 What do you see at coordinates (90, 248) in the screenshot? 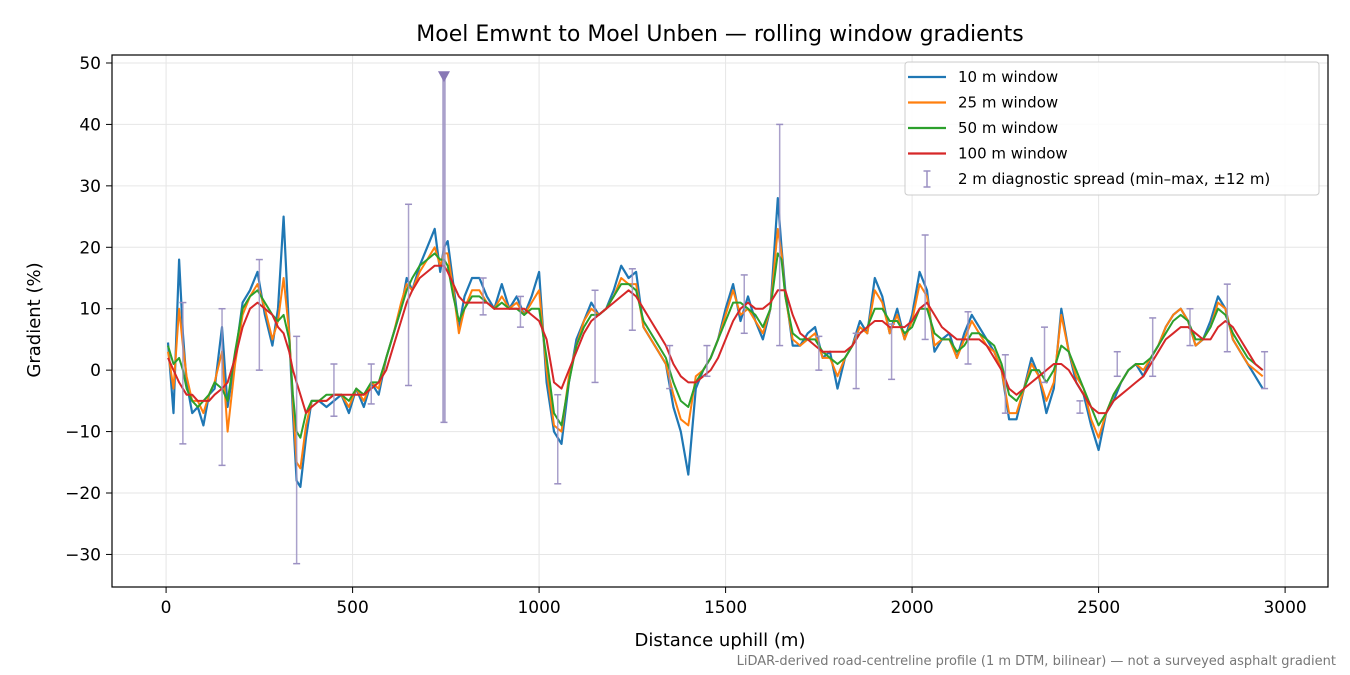
I see `y-tick-label: 20` at bounding box center [90, 248].